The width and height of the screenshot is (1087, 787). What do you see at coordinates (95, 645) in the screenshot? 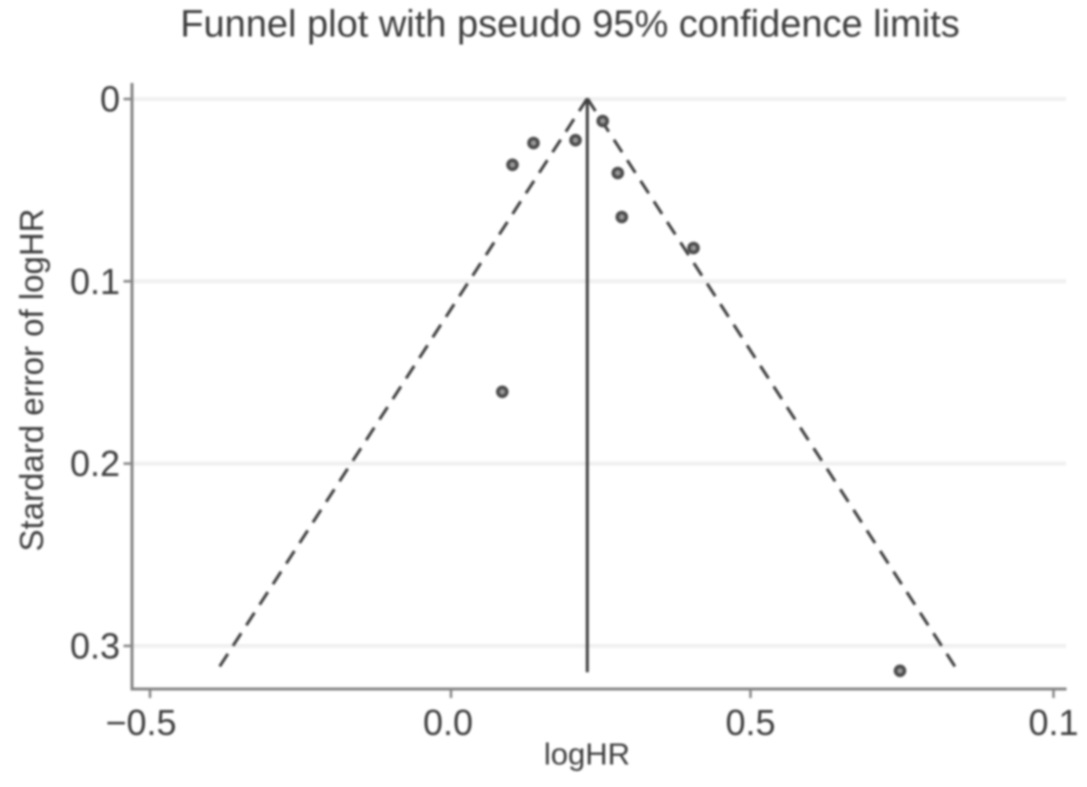
I see `svg-text: 0.3` at bounding box center [95, 645].